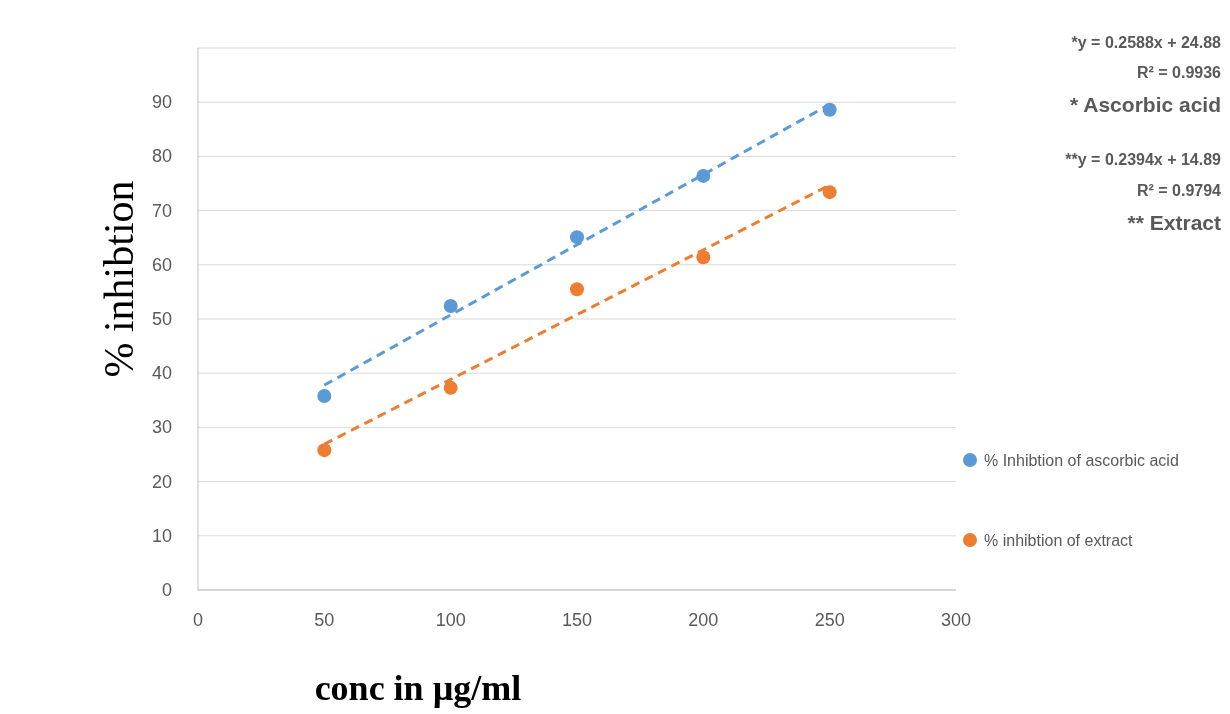  What do you see at coordinates (1081, 460) in the screenshot?
I see `legend-label: % Inhibtion of ascorbic acid` at bounding box center [1081, 460].